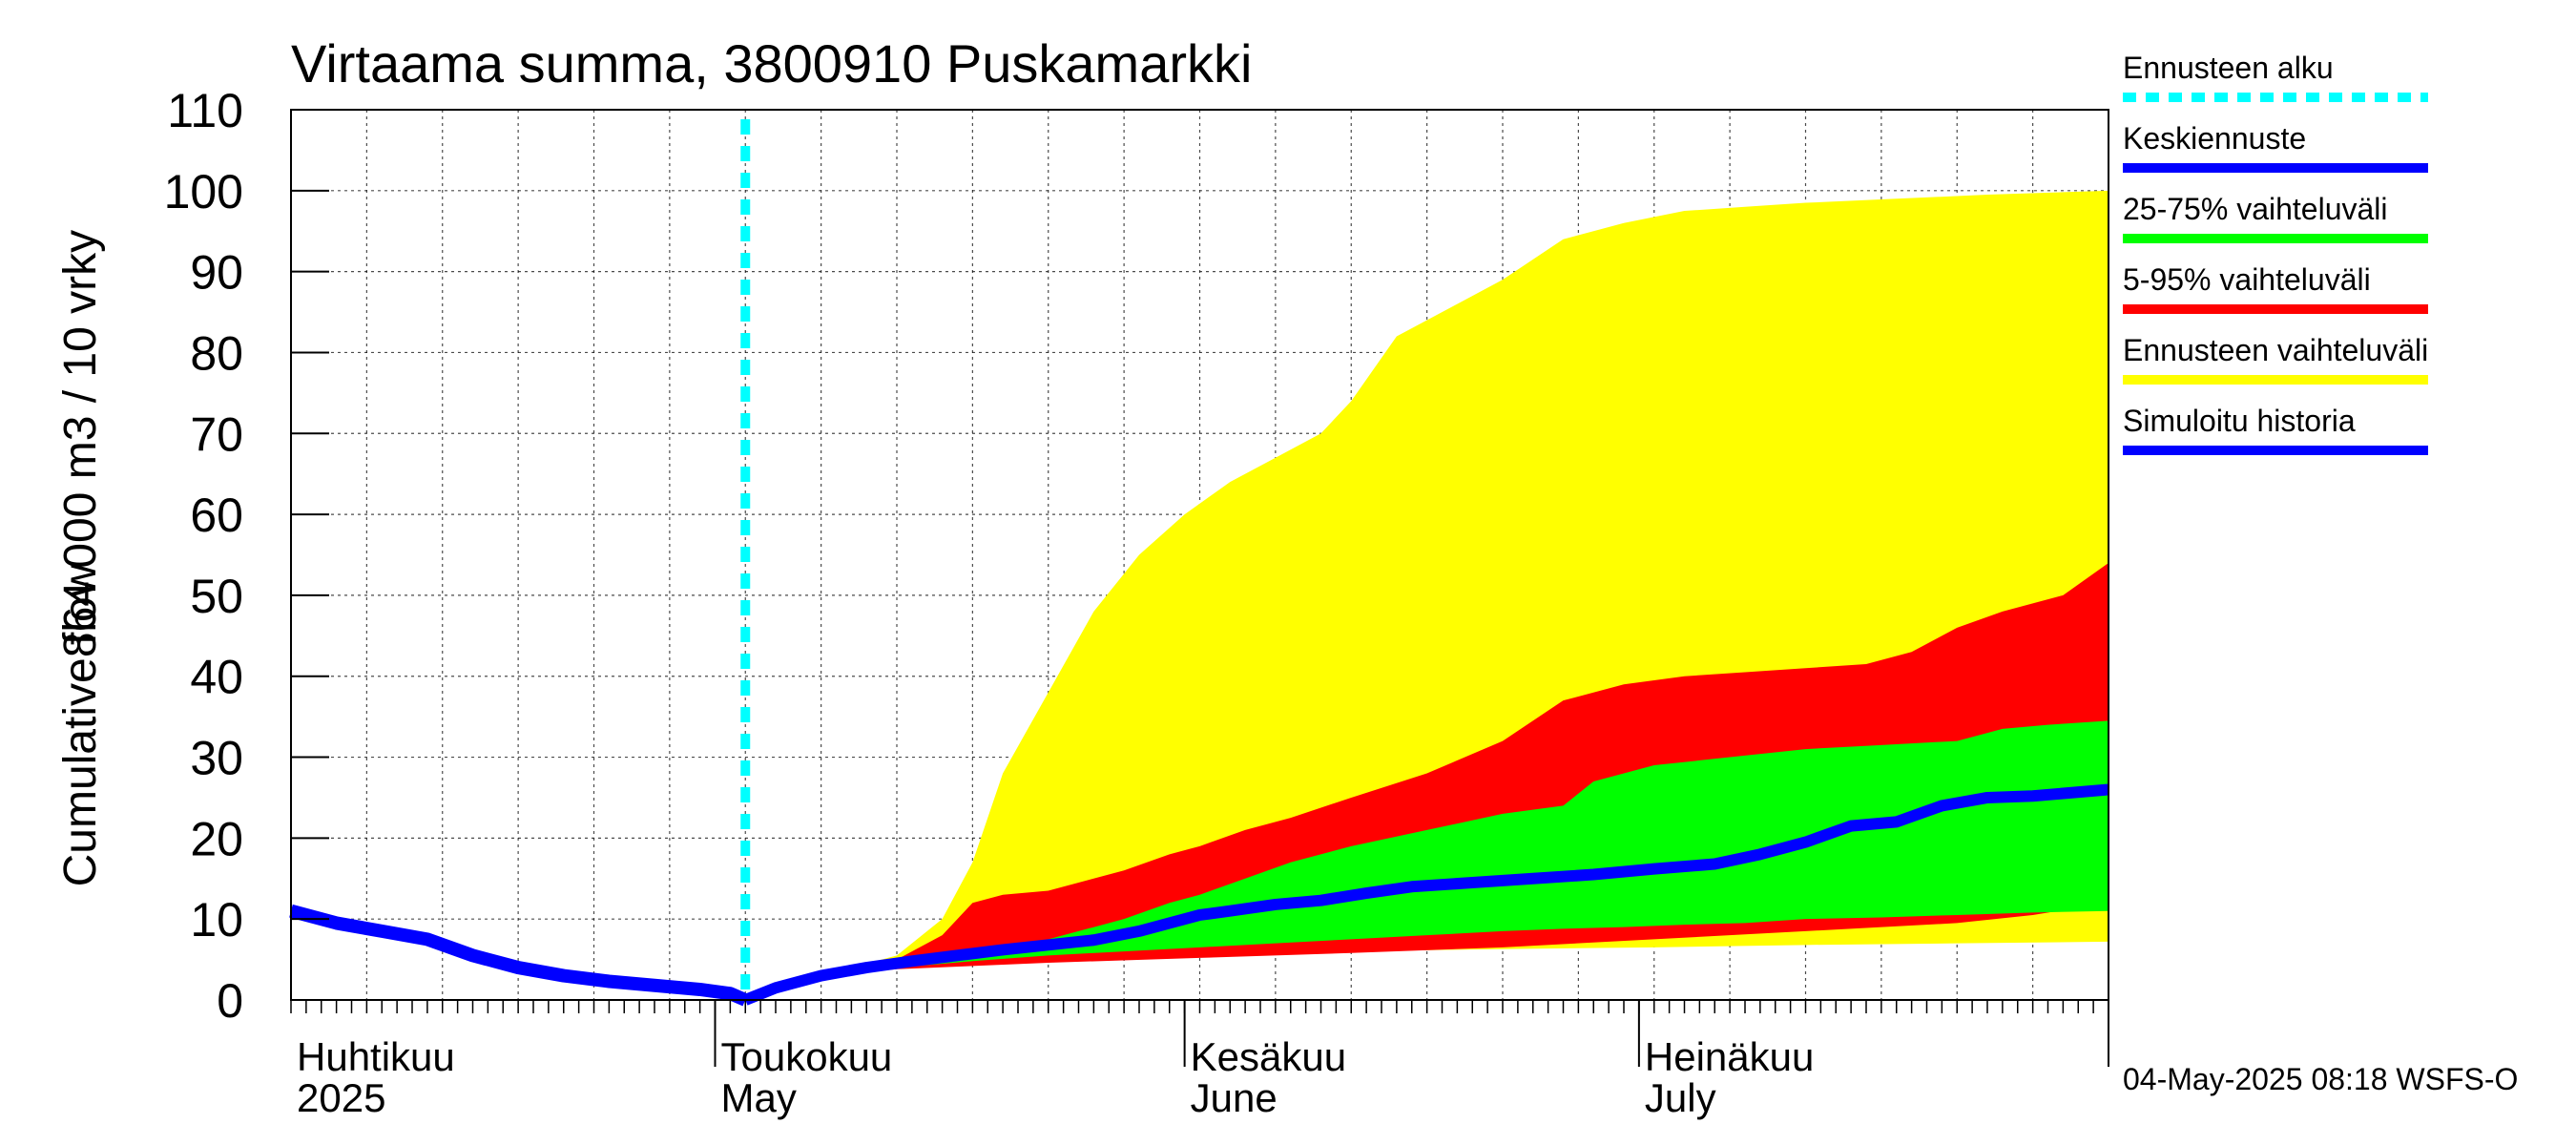 The image size is (2576, 1145). I want to click on legend-label: 25-75% vaihteluväli, so click(2255, 209).